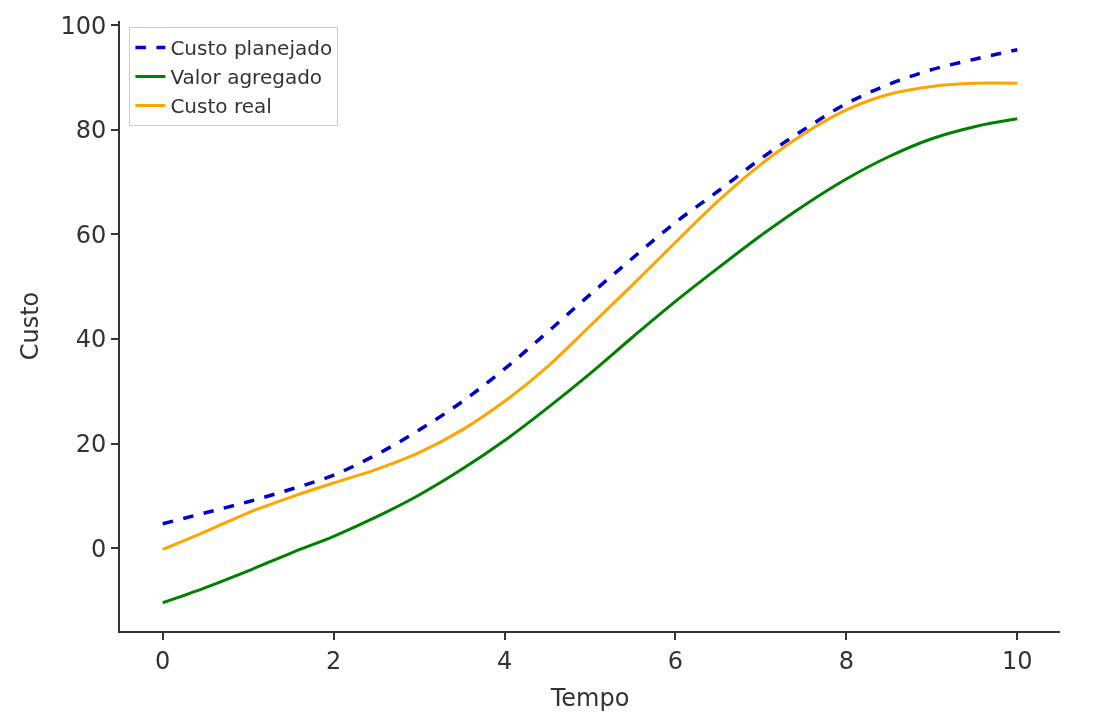 The image size is (1100, 719). Describe the element at coordinates (83, 25) in the screenshot. I see `y-tick-label: 100` at that location.